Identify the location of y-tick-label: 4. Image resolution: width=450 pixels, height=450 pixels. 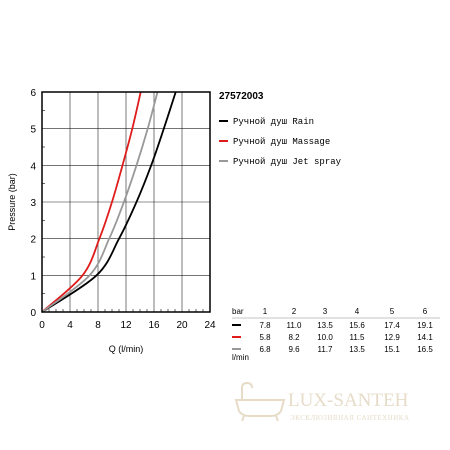
(33, 166).